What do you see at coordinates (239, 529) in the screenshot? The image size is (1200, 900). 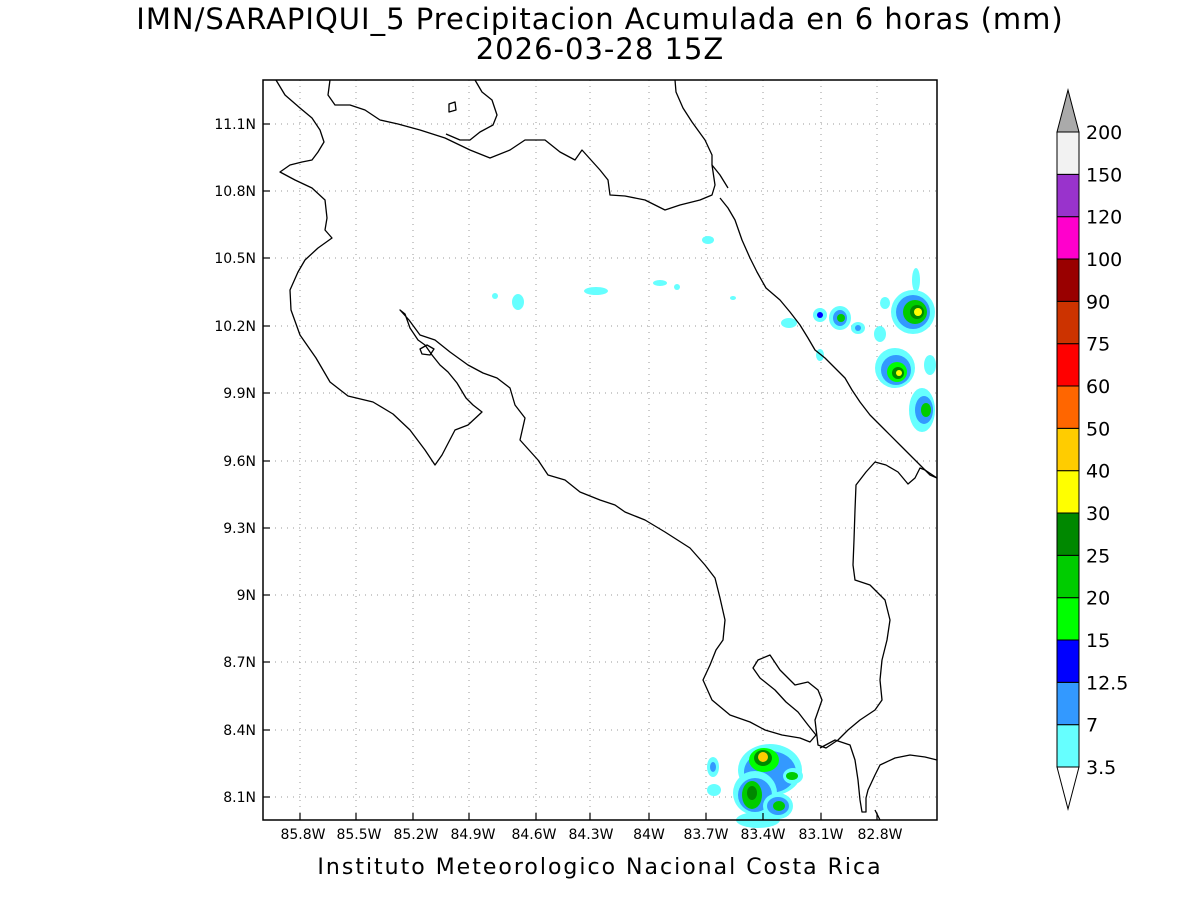 I see `lat-label: 9.3N` at bounding box center [239, 529].